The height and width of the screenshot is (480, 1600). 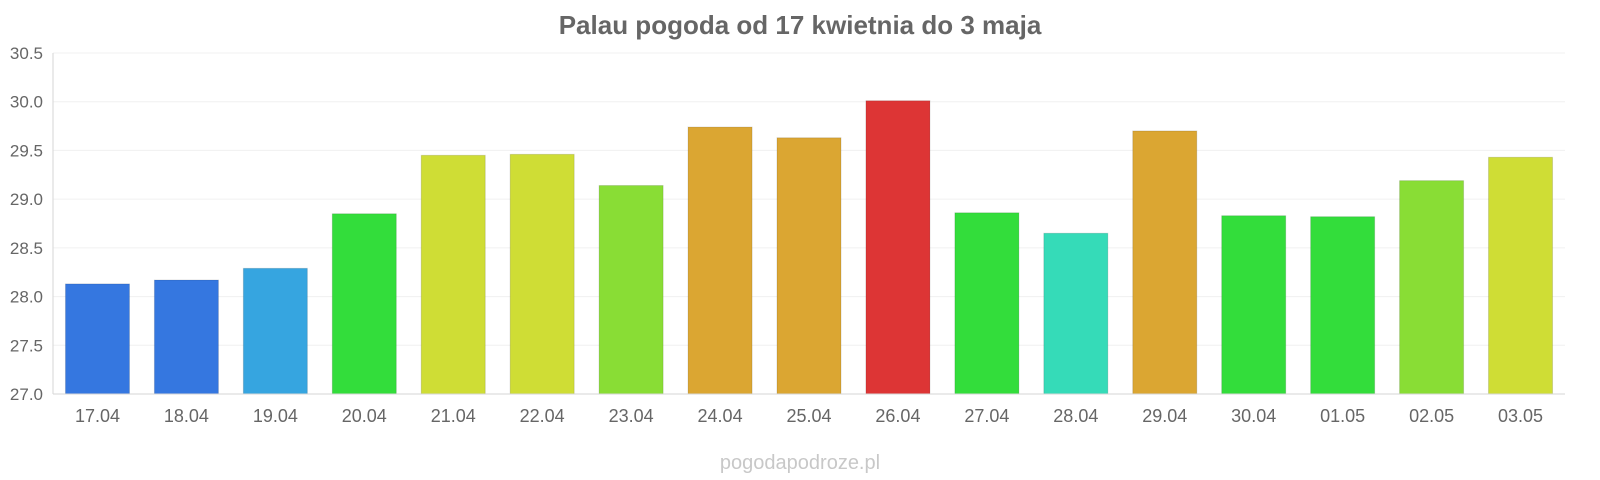 I want to click on y-axis: 27.0 27.5 28.0 28.5 29.0 29.5 30.0 30.5, so click(x=32, y=224).